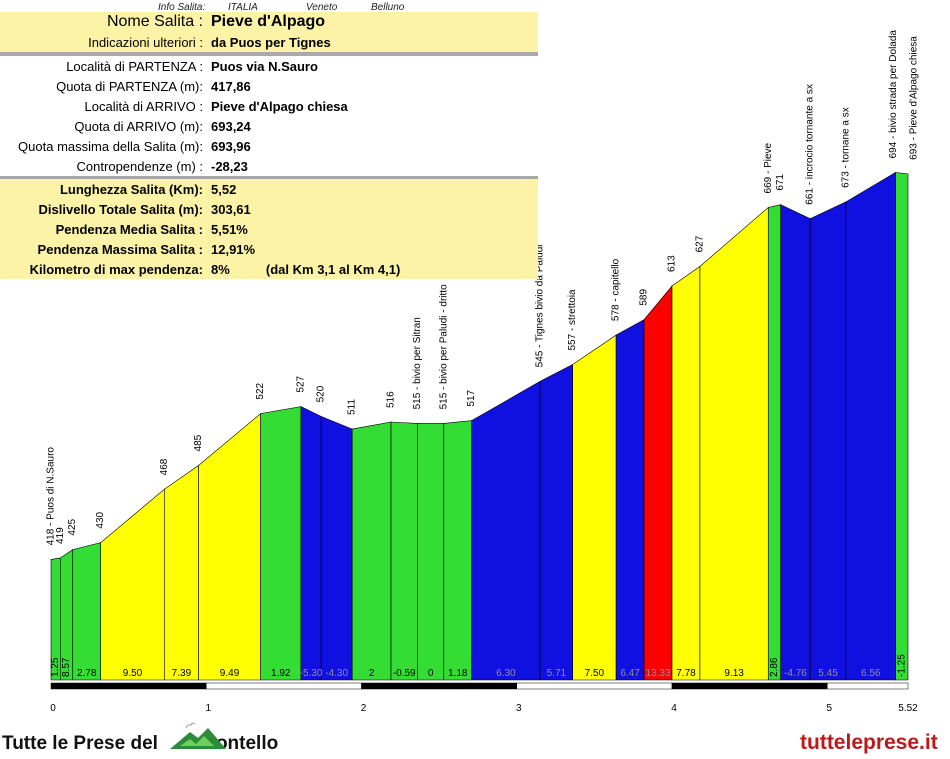 This screenshot has height=759, width=950. What do you see at coordinates (233, 249) in the screenshot?
I see `summary-value: 12,91%` at bounding box center [233, 249].